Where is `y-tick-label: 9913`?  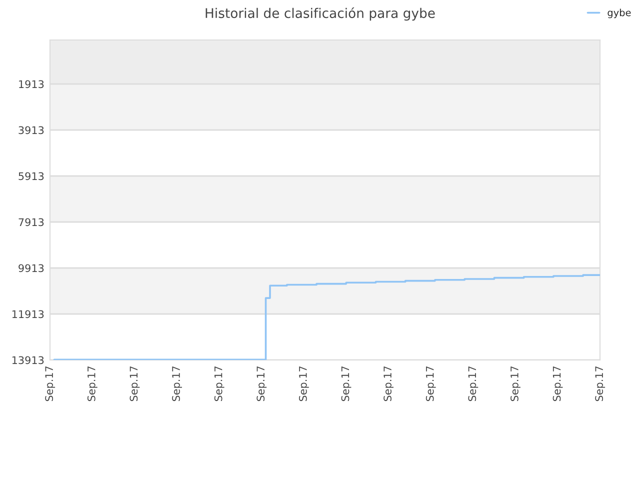 y-tick-label: 9913 is located at coordinates (31, 268).